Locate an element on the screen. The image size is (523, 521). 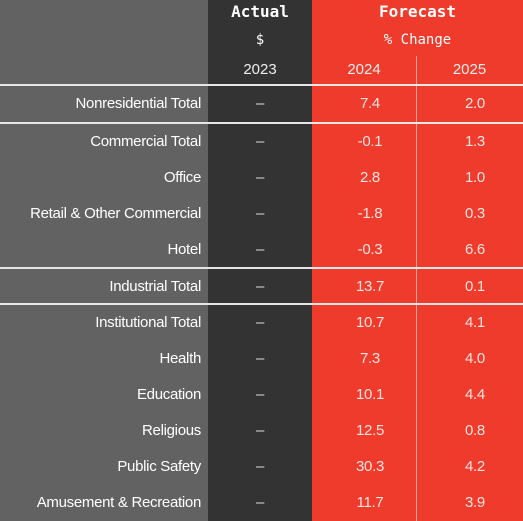
row-label: Office is located at coordinates (182, 177).